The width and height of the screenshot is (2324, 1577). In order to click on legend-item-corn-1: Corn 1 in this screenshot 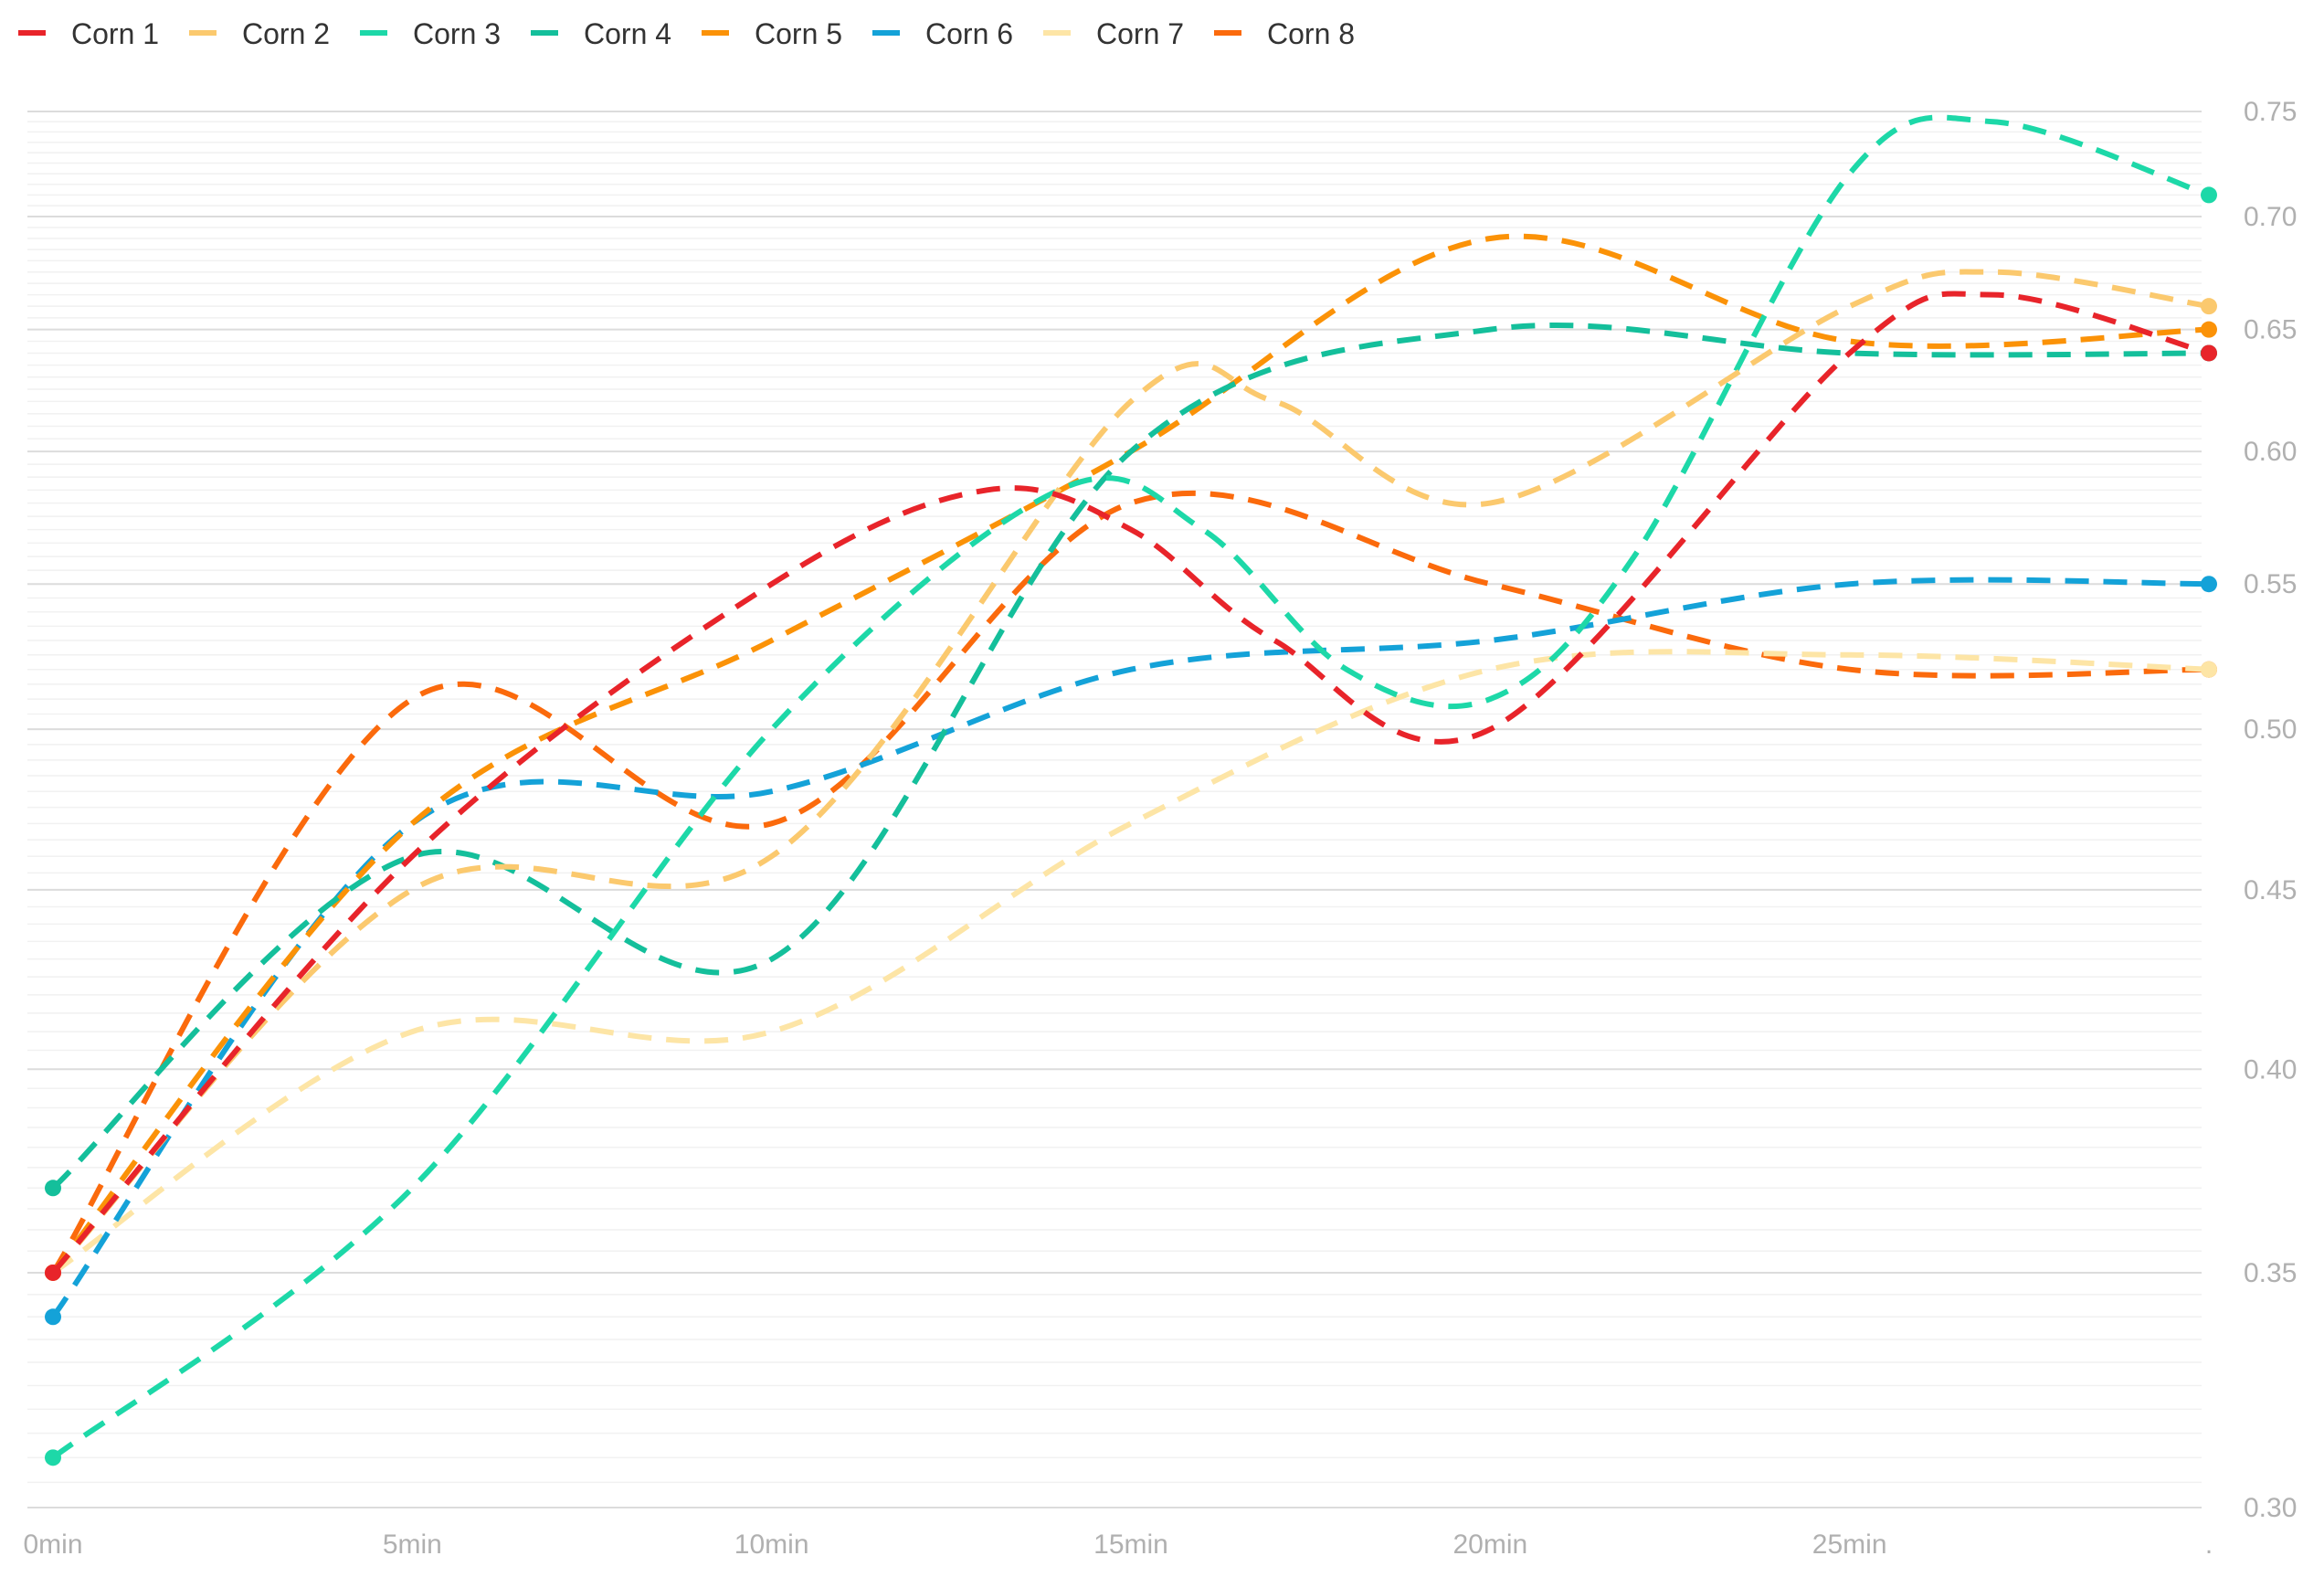, I will do `click(88, 33)`.